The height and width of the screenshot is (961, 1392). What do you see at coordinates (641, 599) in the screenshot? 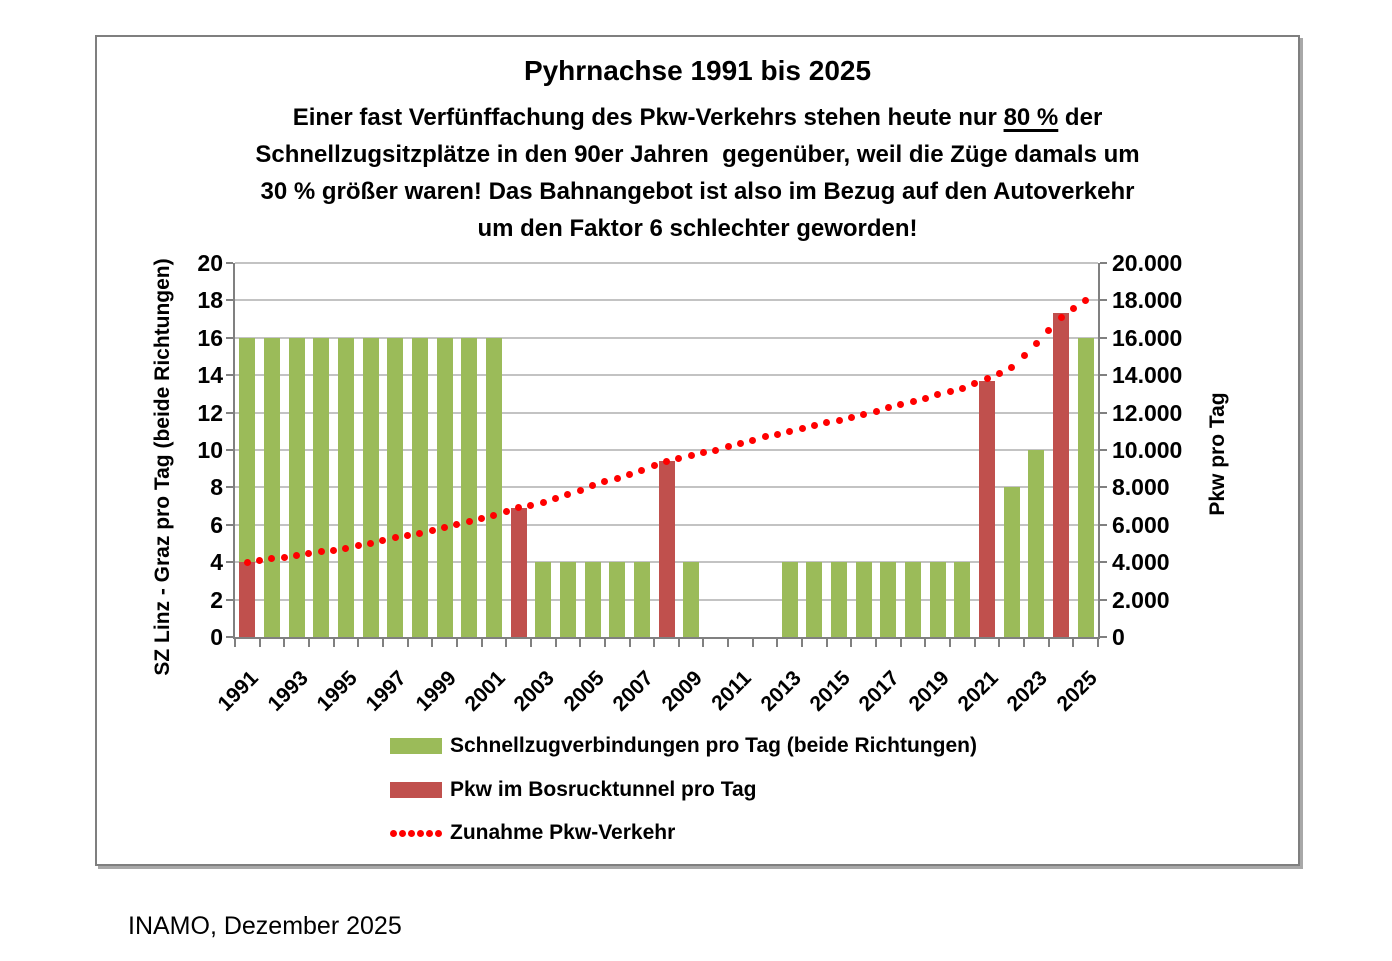
I see `bar-train-2007` at bounding box center [641, 599].